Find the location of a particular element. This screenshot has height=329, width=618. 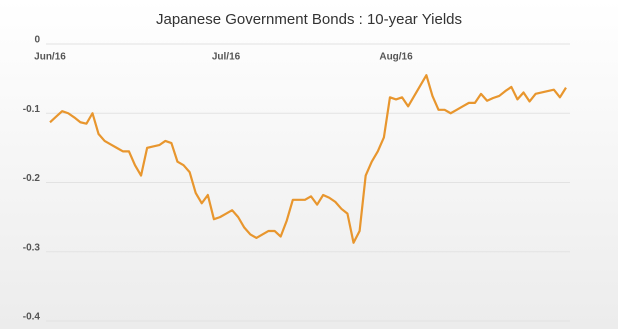

y-tick-label: -0.1 is located at coordinates (32, 109).